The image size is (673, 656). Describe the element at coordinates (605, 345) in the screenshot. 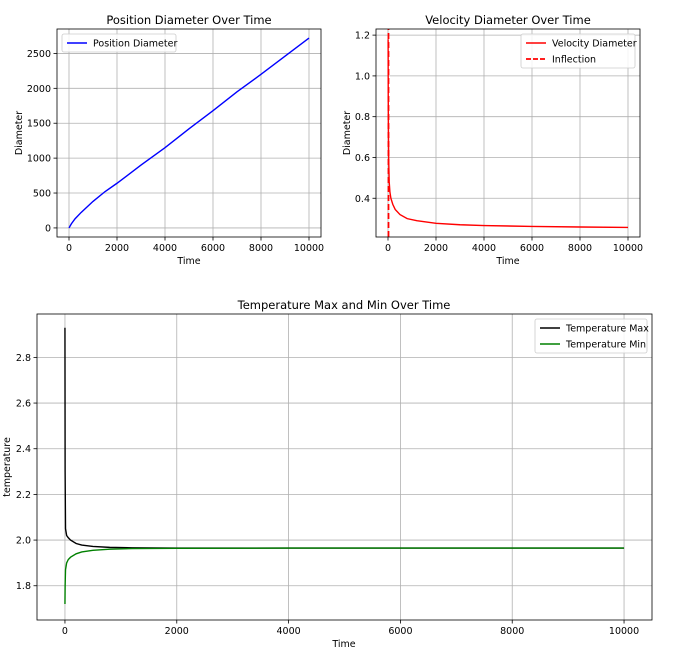

I see `legend-label: Temperature Min` at that location.